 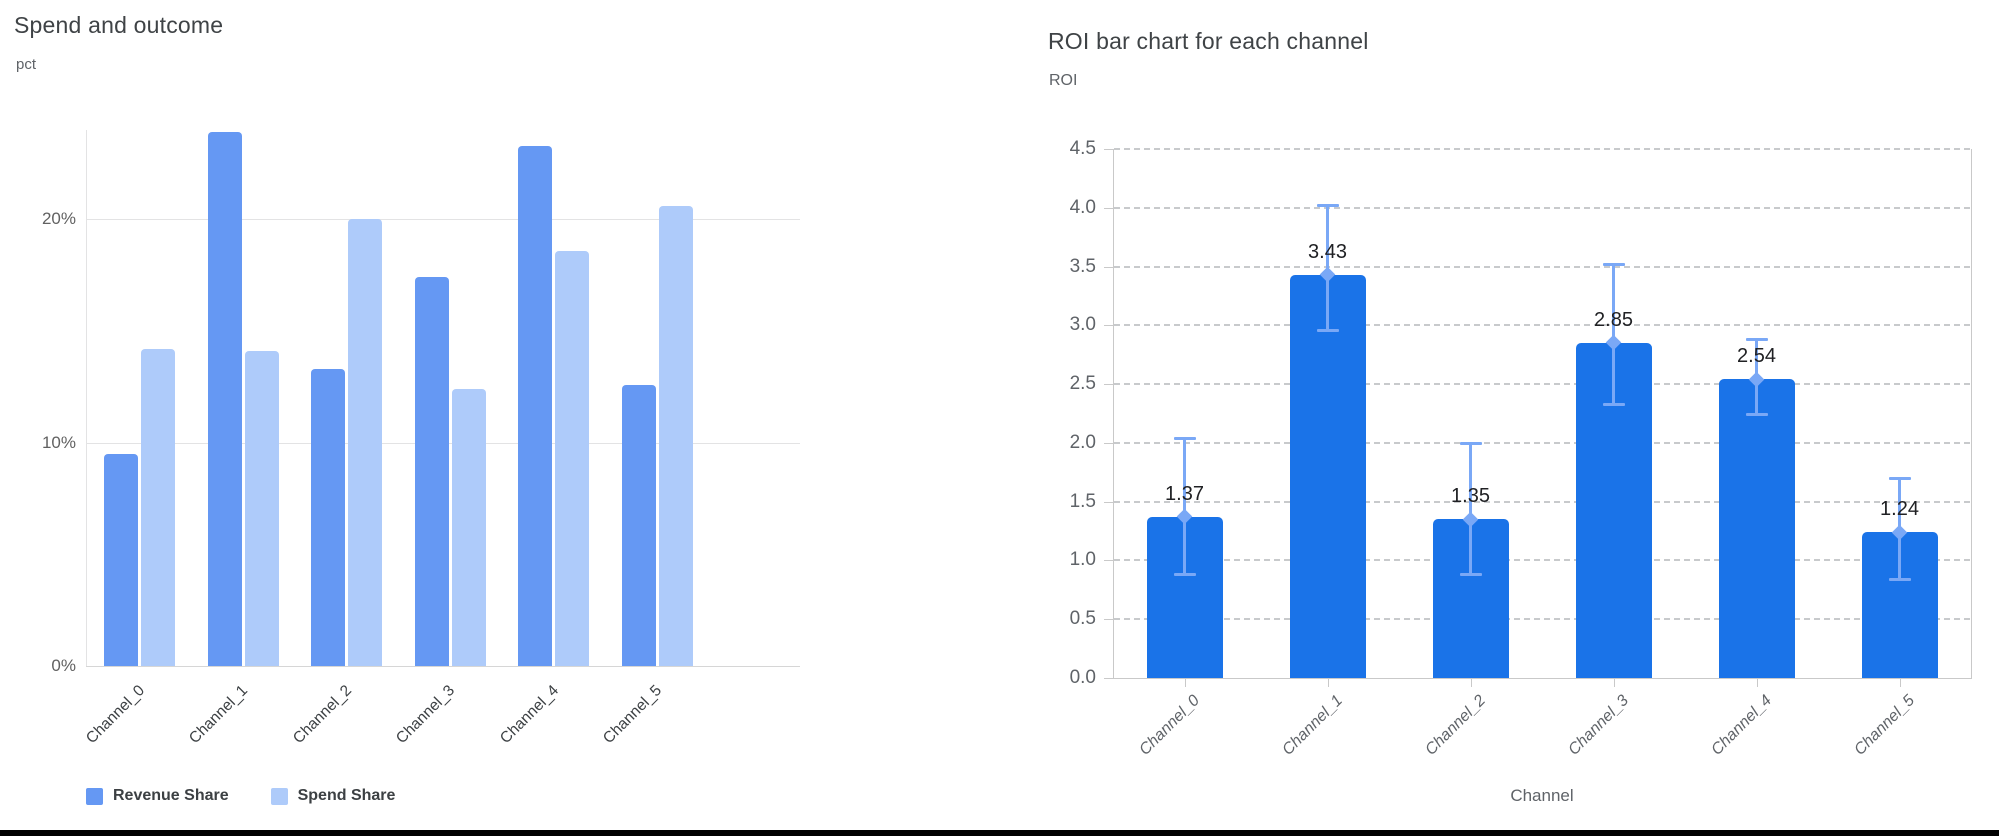 What do you see at coordinates (999, 833) in the screenshot?
I see `bottom-divider` at bounding box center [999, 833].